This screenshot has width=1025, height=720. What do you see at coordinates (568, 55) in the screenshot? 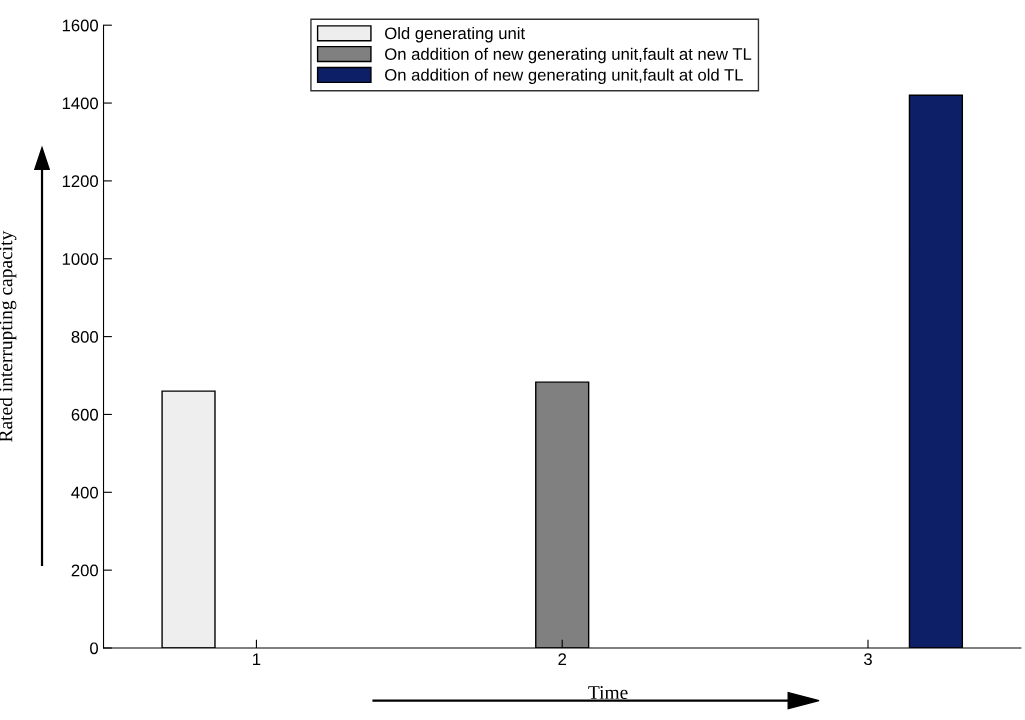
I see `legend-label: On addition of new generating unit,fault at new TL` at bounding box center [568, 55].